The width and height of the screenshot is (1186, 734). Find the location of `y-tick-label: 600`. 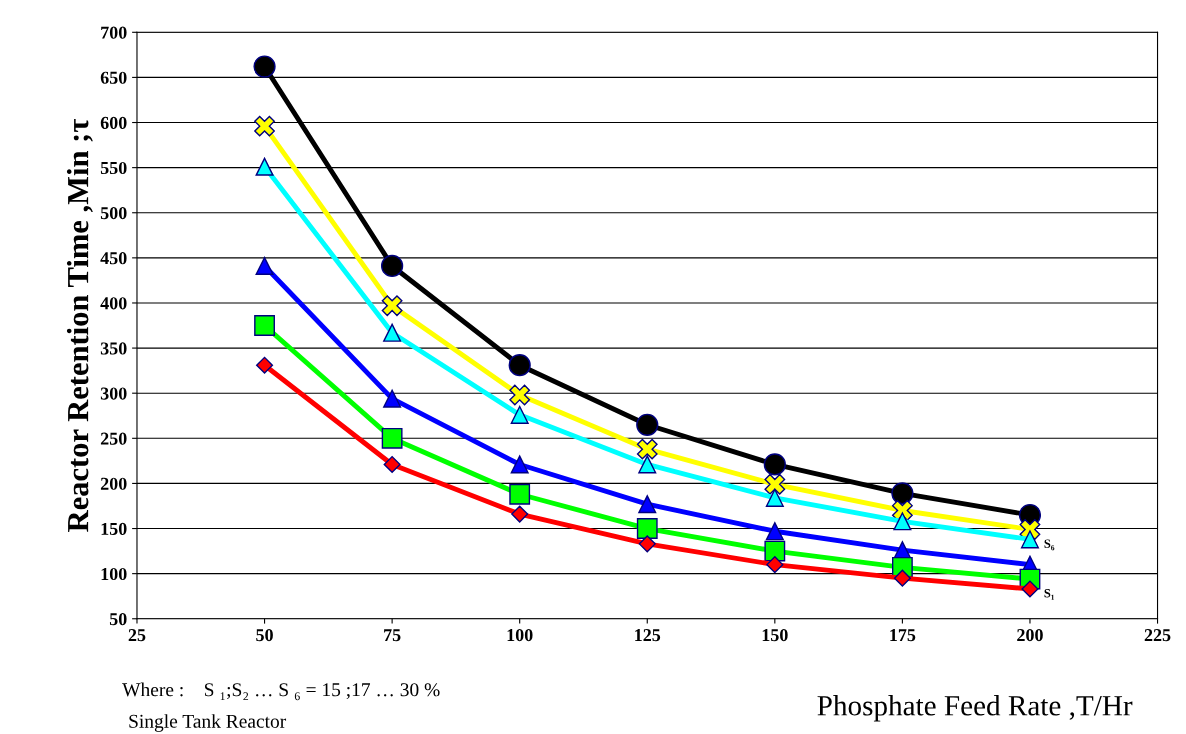

y-tick-label: 600 is located at coordinates (113, 122).